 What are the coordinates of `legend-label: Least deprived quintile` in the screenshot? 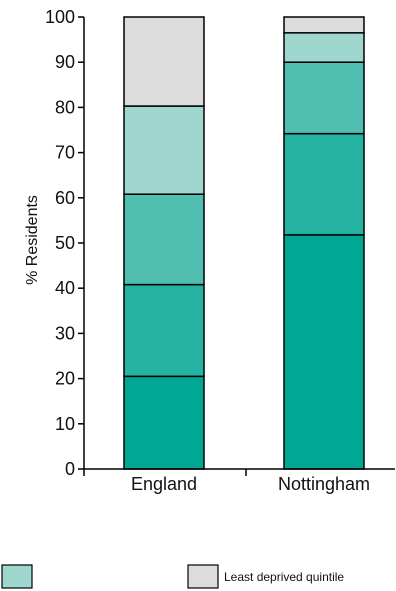 It's located at (284, 577).